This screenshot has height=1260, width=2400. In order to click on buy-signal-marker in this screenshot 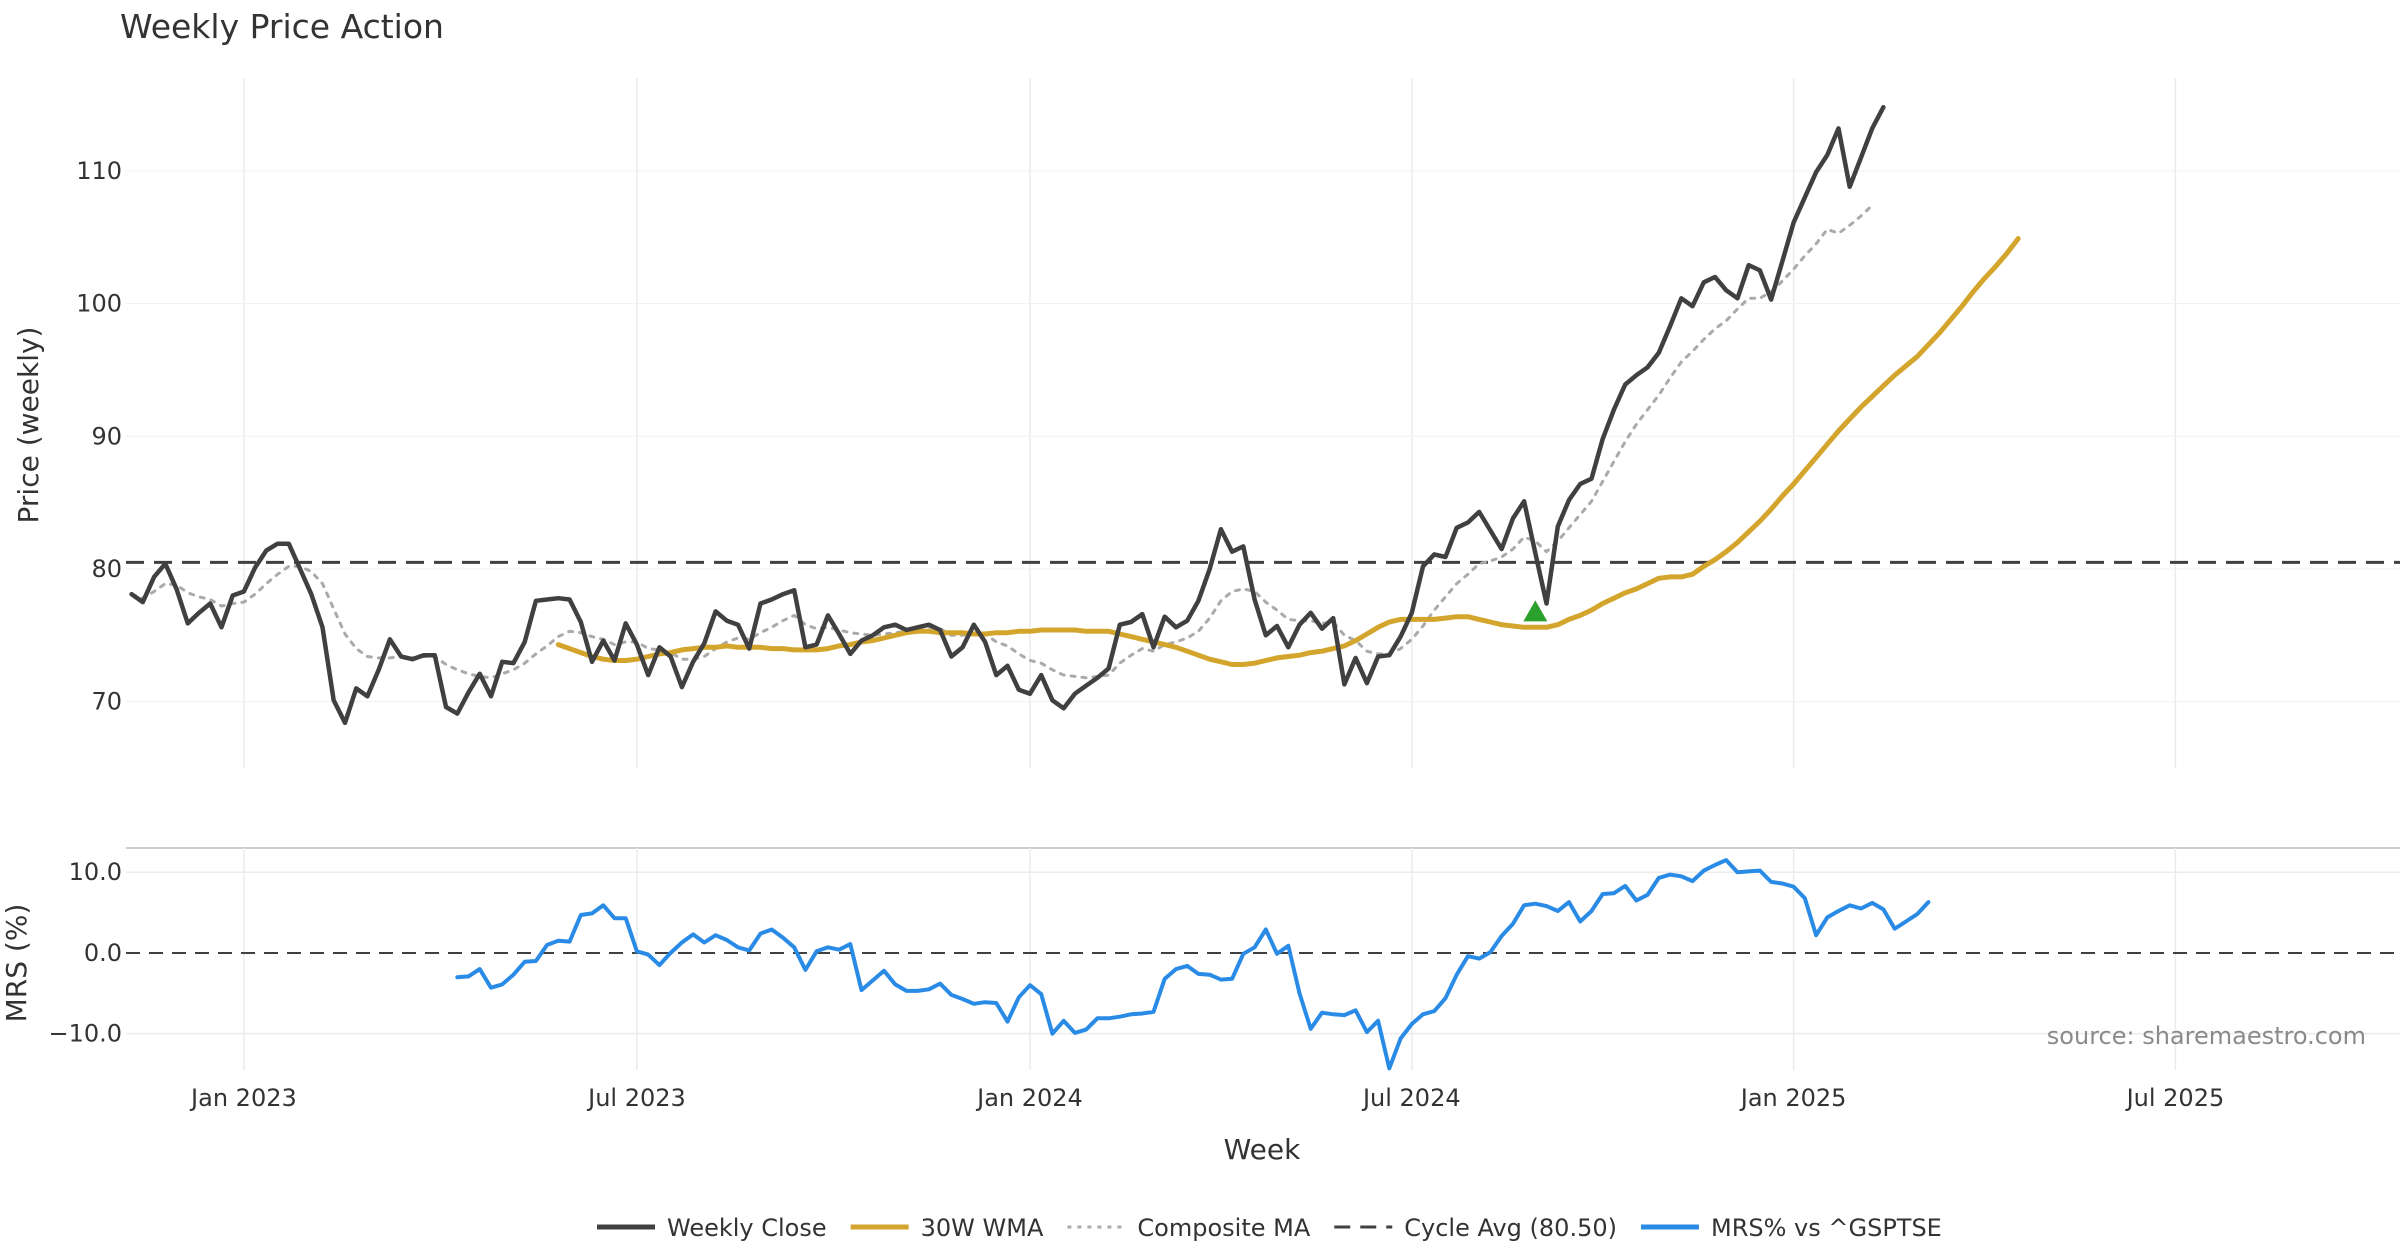, I will do `click(1535, 611)`.